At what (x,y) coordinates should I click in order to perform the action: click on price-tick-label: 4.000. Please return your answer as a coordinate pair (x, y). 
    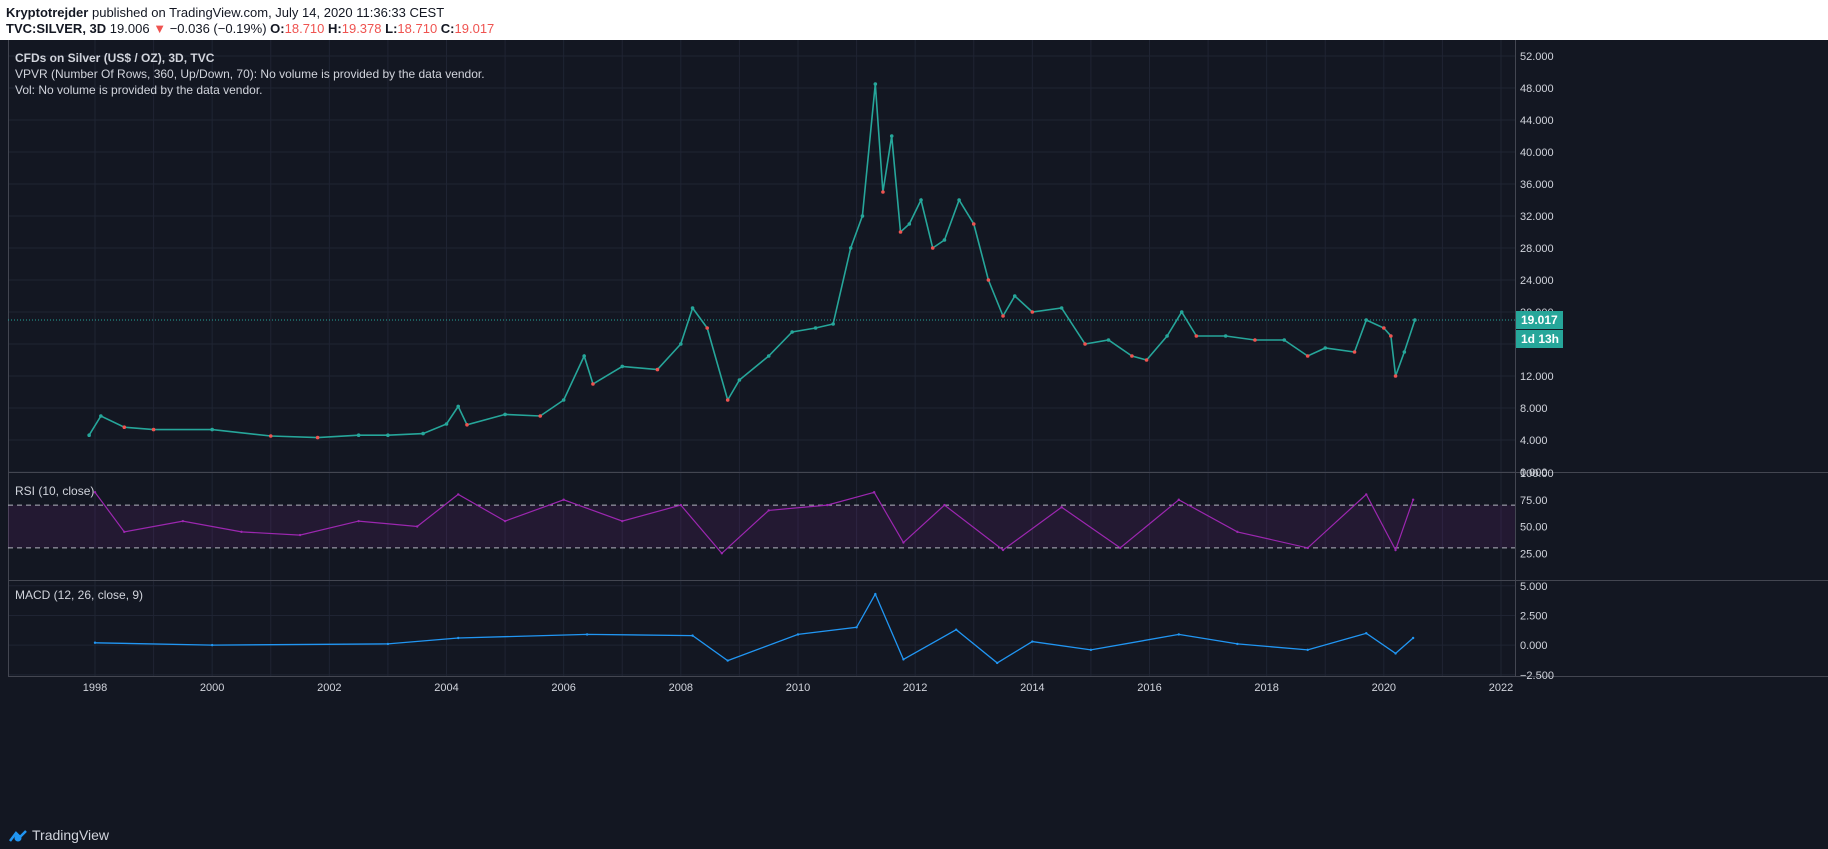
    Looking at the image, I should click on (1534, 441).